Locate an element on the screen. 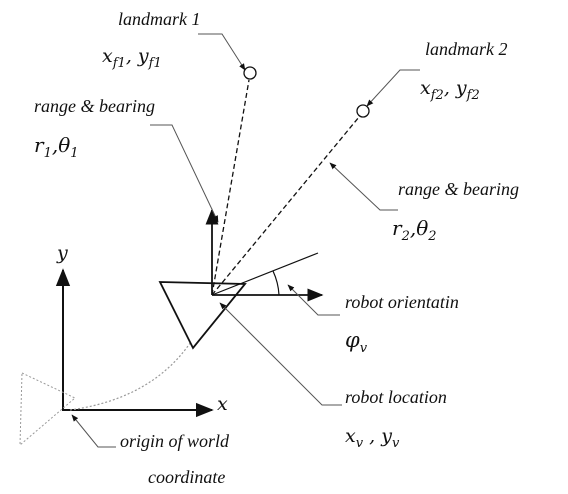 The height and width of the screenshot is (494, 568). landmark-1-marker is located at coordinates (250, 73).